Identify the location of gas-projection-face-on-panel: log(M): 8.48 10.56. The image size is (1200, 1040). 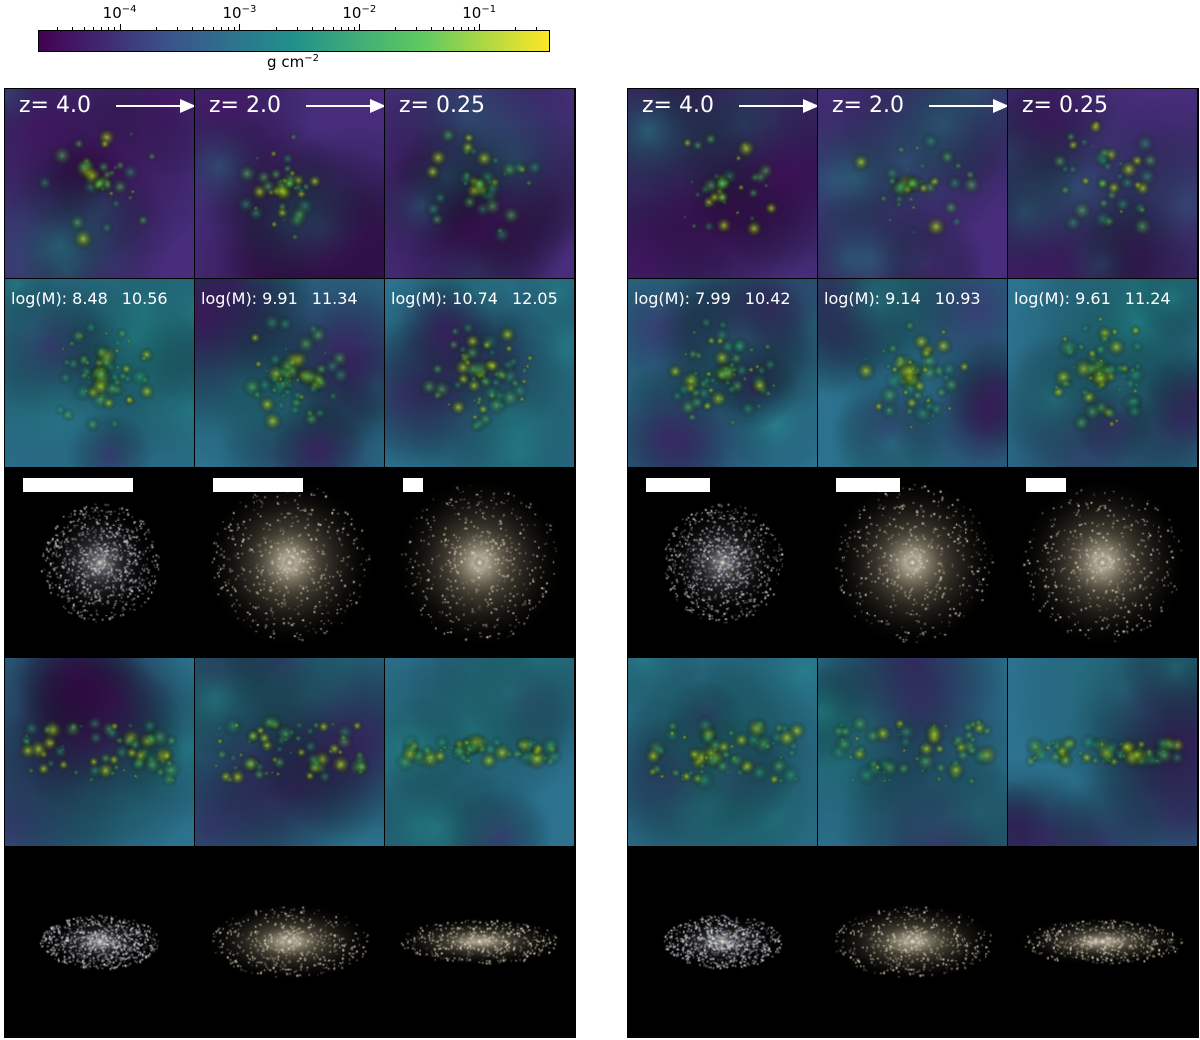
(100, 373).